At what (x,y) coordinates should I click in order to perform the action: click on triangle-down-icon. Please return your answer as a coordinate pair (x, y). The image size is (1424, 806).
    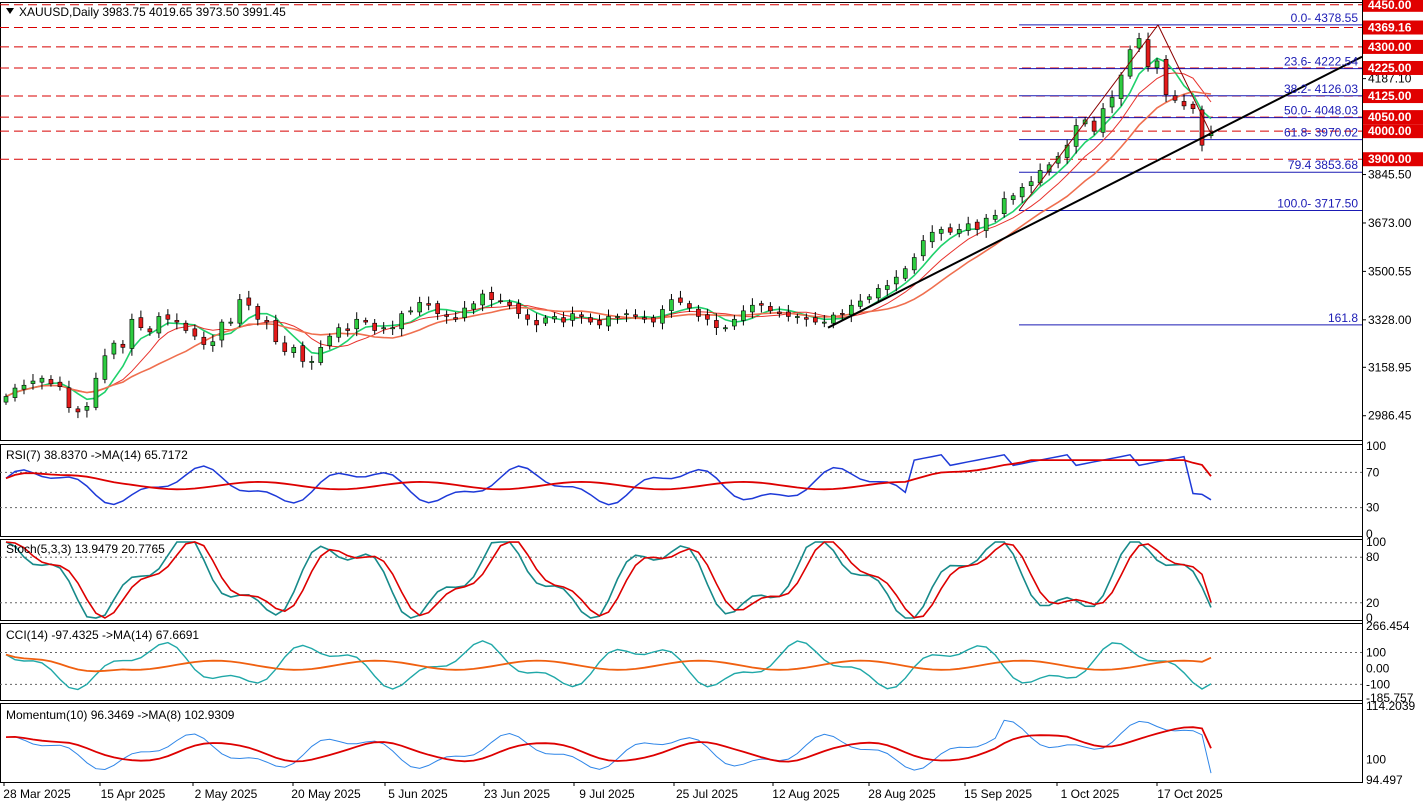
    Looking at the image, I should click on (10, 11).